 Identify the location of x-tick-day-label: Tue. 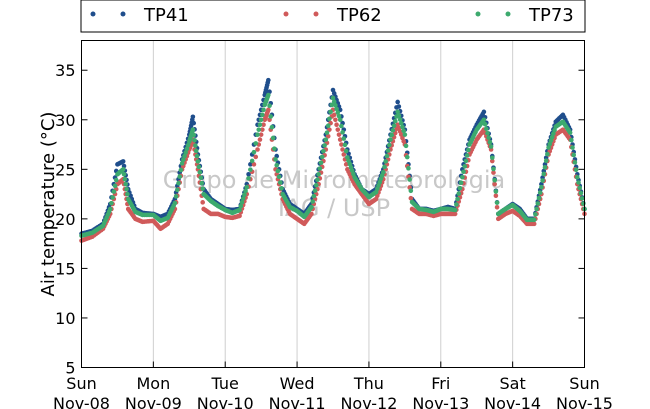
(225, 383).